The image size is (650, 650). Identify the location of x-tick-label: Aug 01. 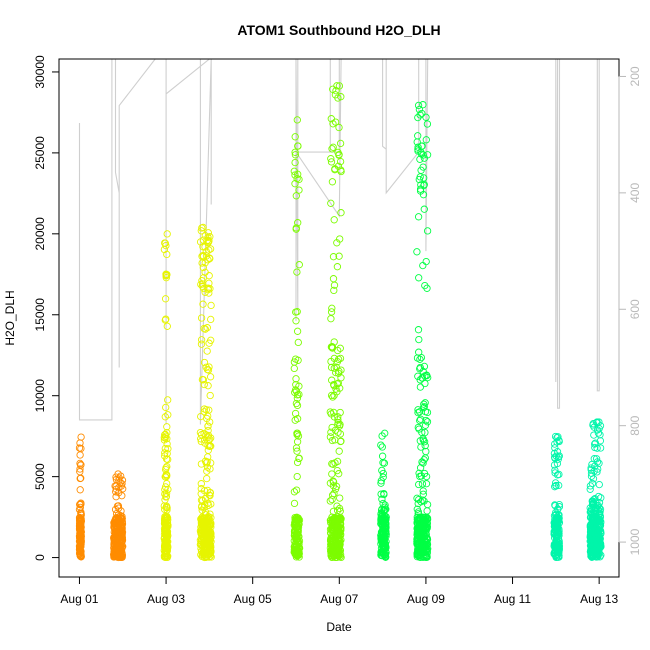
(79, 599).